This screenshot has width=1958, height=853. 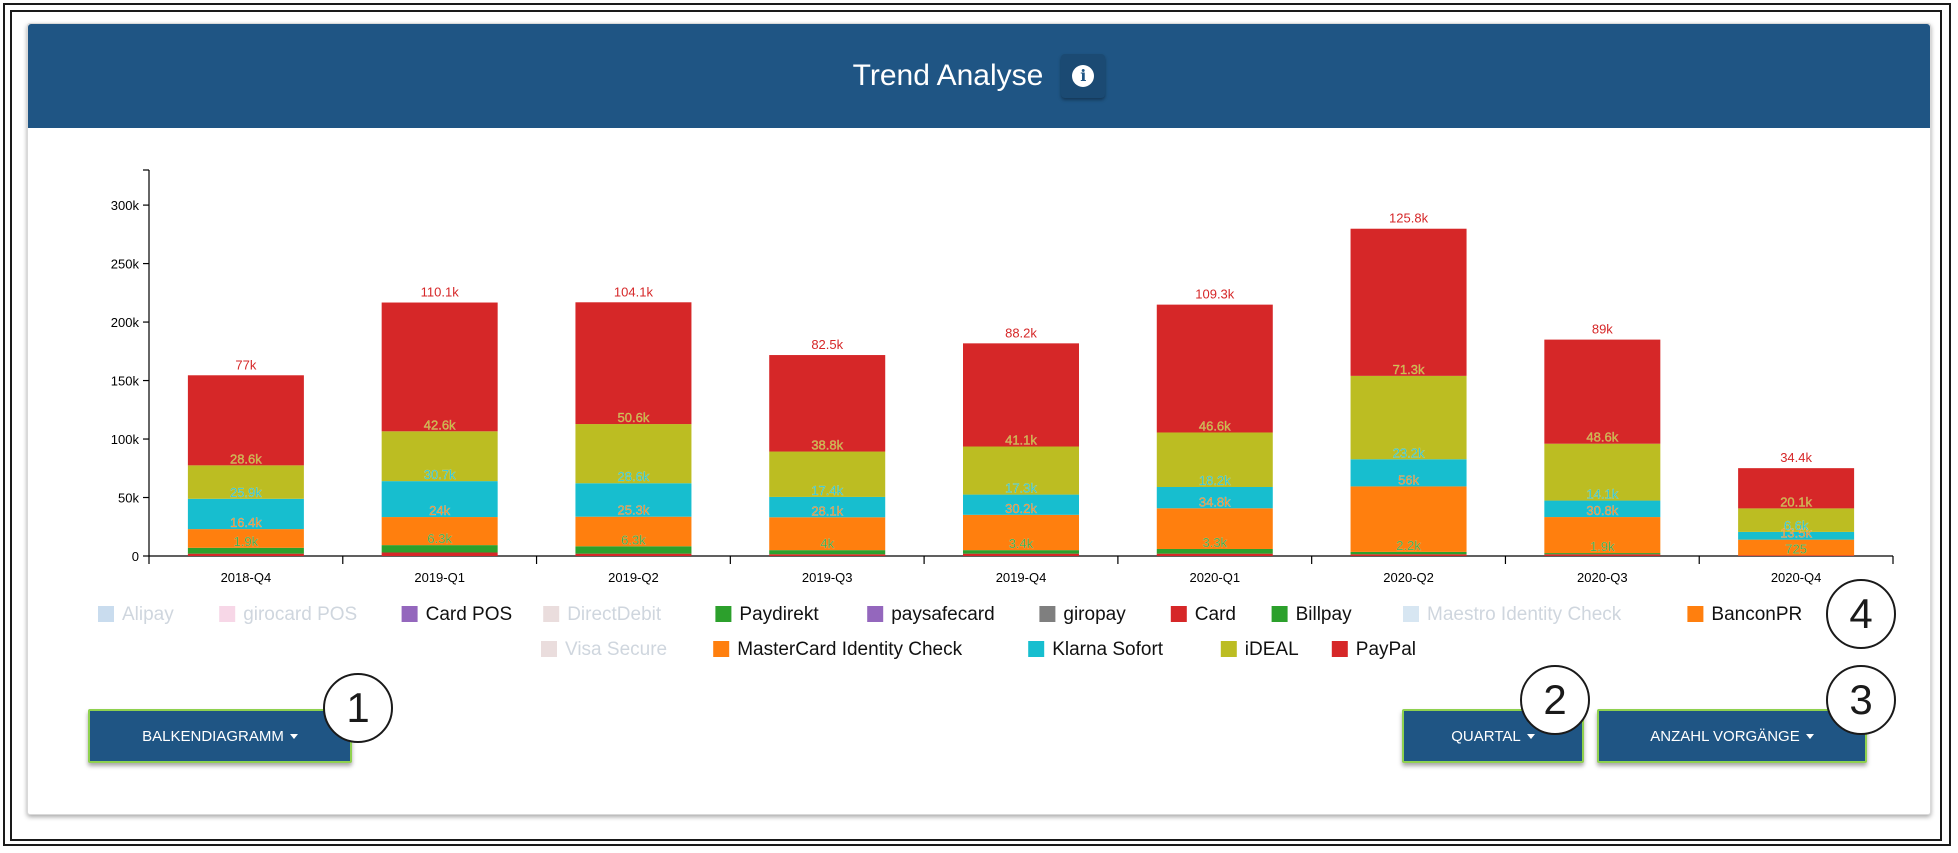 What do you see at coordinates (1272, 649) in the screenshot?
I see `legend-item-label: iDEAL` at bounding box center [1272, 649].